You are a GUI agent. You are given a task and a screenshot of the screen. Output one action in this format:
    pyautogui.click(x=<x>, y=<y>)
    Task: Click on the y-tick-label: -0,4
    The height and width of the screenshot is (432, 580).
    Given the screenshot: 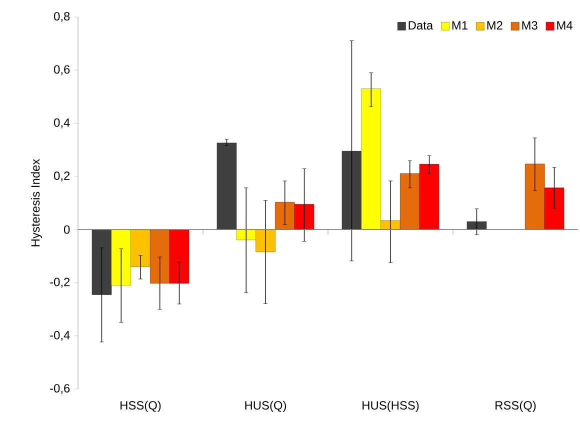 What is the action you would take?
    pyautogui.click(x=60, y=335)
    